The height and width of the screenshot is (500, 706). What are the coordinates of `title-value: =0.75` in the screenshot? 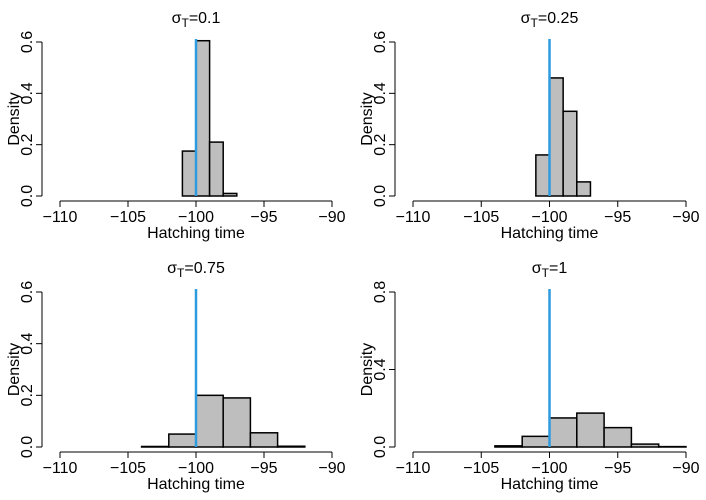 It's located at (204, 268).